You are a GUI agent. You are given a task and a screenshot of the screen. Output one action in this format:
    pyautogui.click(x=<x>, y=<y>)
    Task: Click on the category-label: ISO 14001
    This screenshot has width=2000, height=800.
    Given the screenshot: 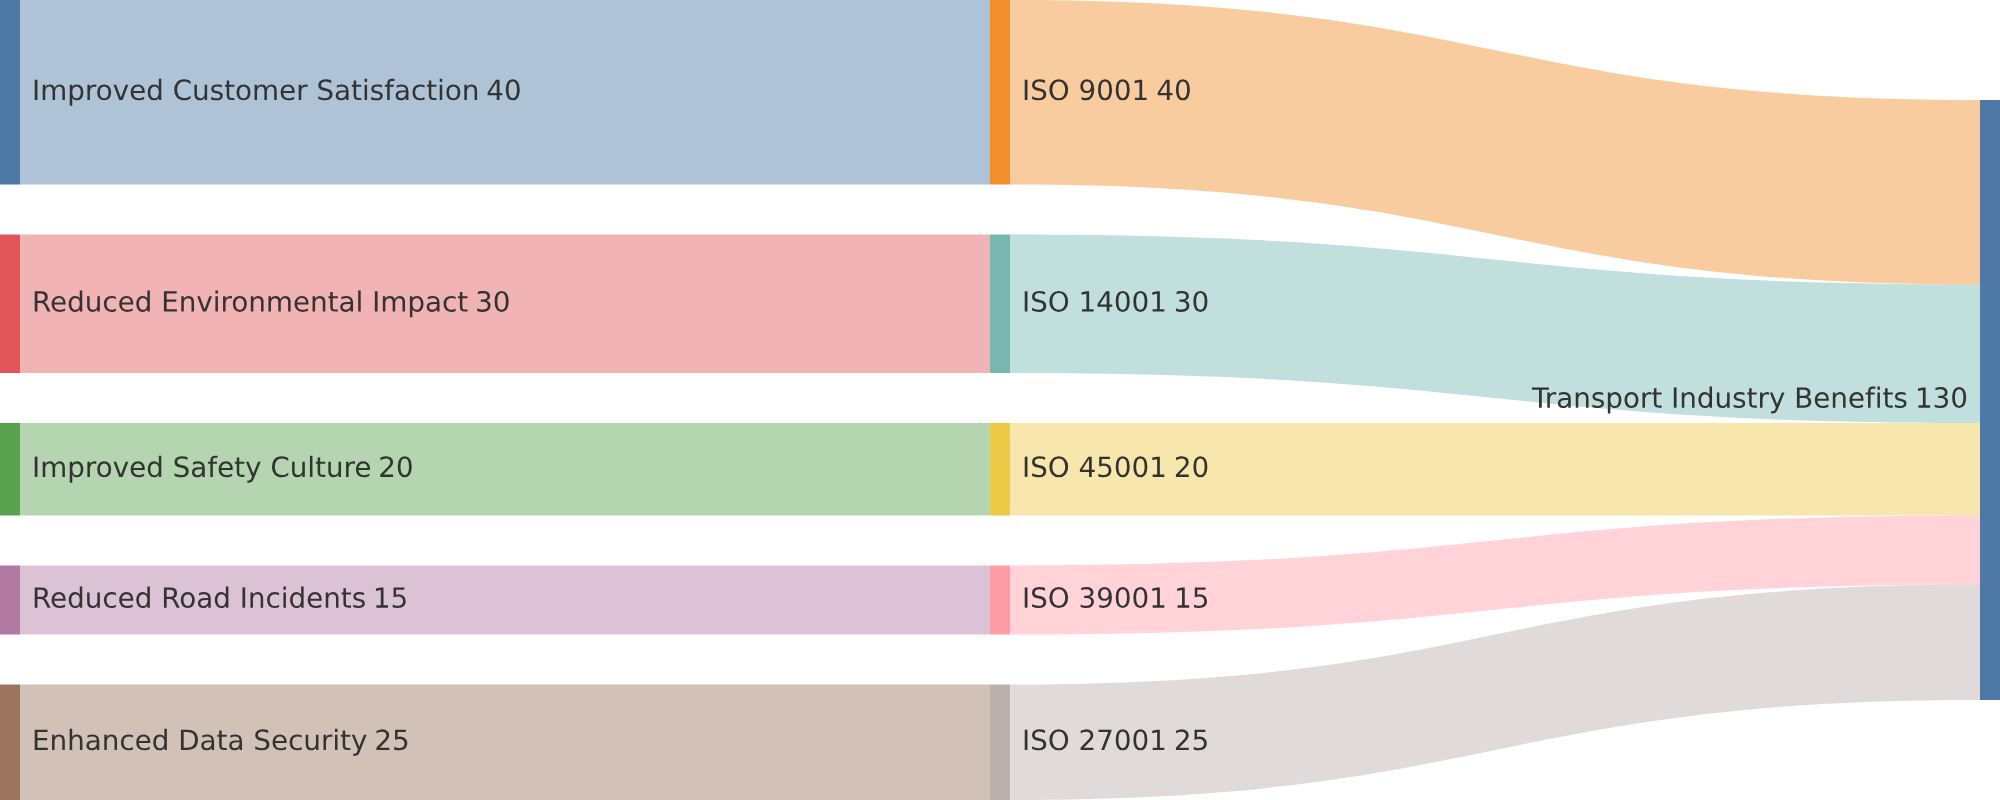 What is the action you would take?
    pyautogui.click(x=1094, y=301)
    